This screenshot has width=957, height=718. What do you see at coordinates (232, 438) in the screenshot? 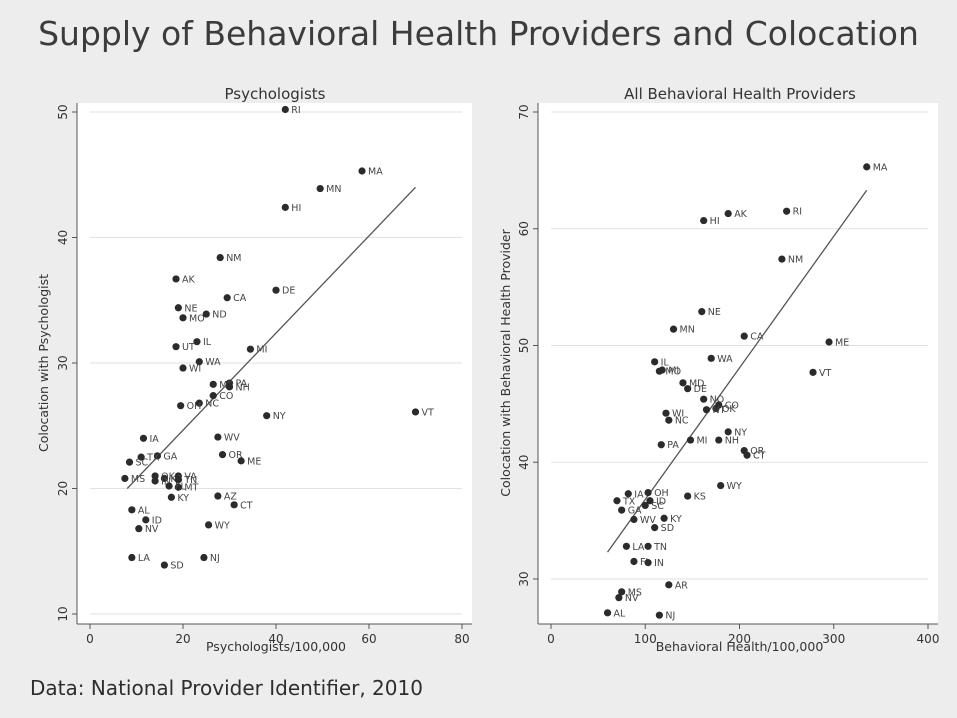
I see `point-label: WV` at bounding box center [232, 438].